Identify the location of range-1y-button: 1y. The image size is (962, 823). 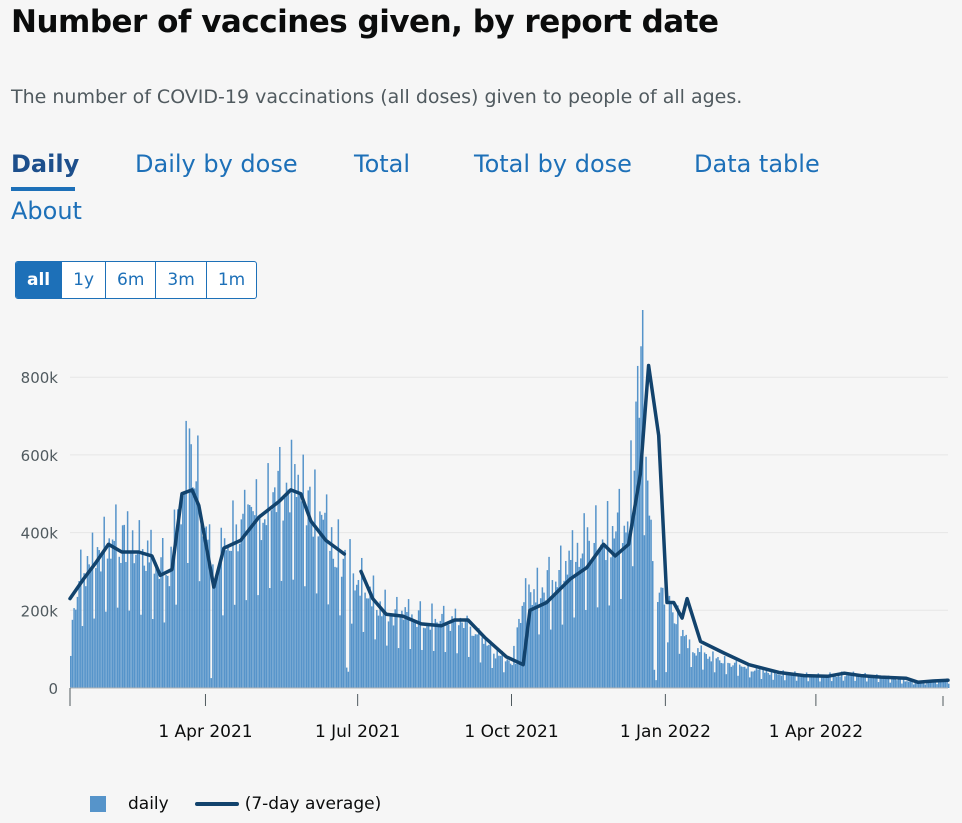
(83, 280).